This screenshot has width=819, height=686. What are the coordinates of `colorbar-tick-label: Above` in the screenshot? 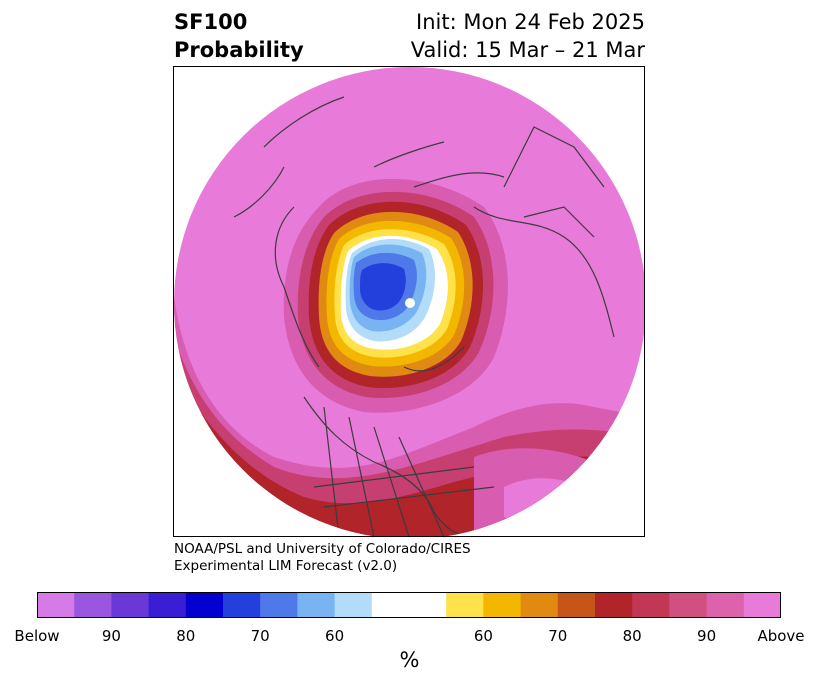 It's located at (781, 636).